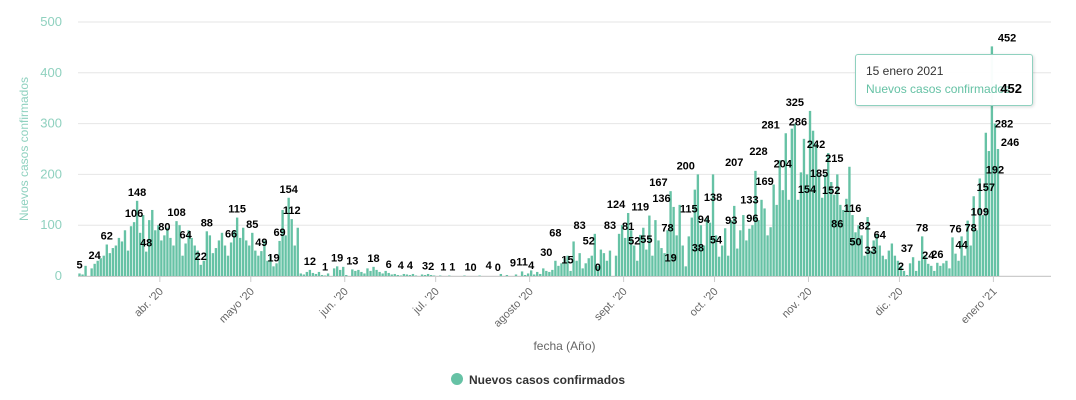 This screenshot has width=1076, height=400. What do you see at coordinates (731, 221) in the screenshot?
I see `data-label: 93` at bounding box center [731, 221].